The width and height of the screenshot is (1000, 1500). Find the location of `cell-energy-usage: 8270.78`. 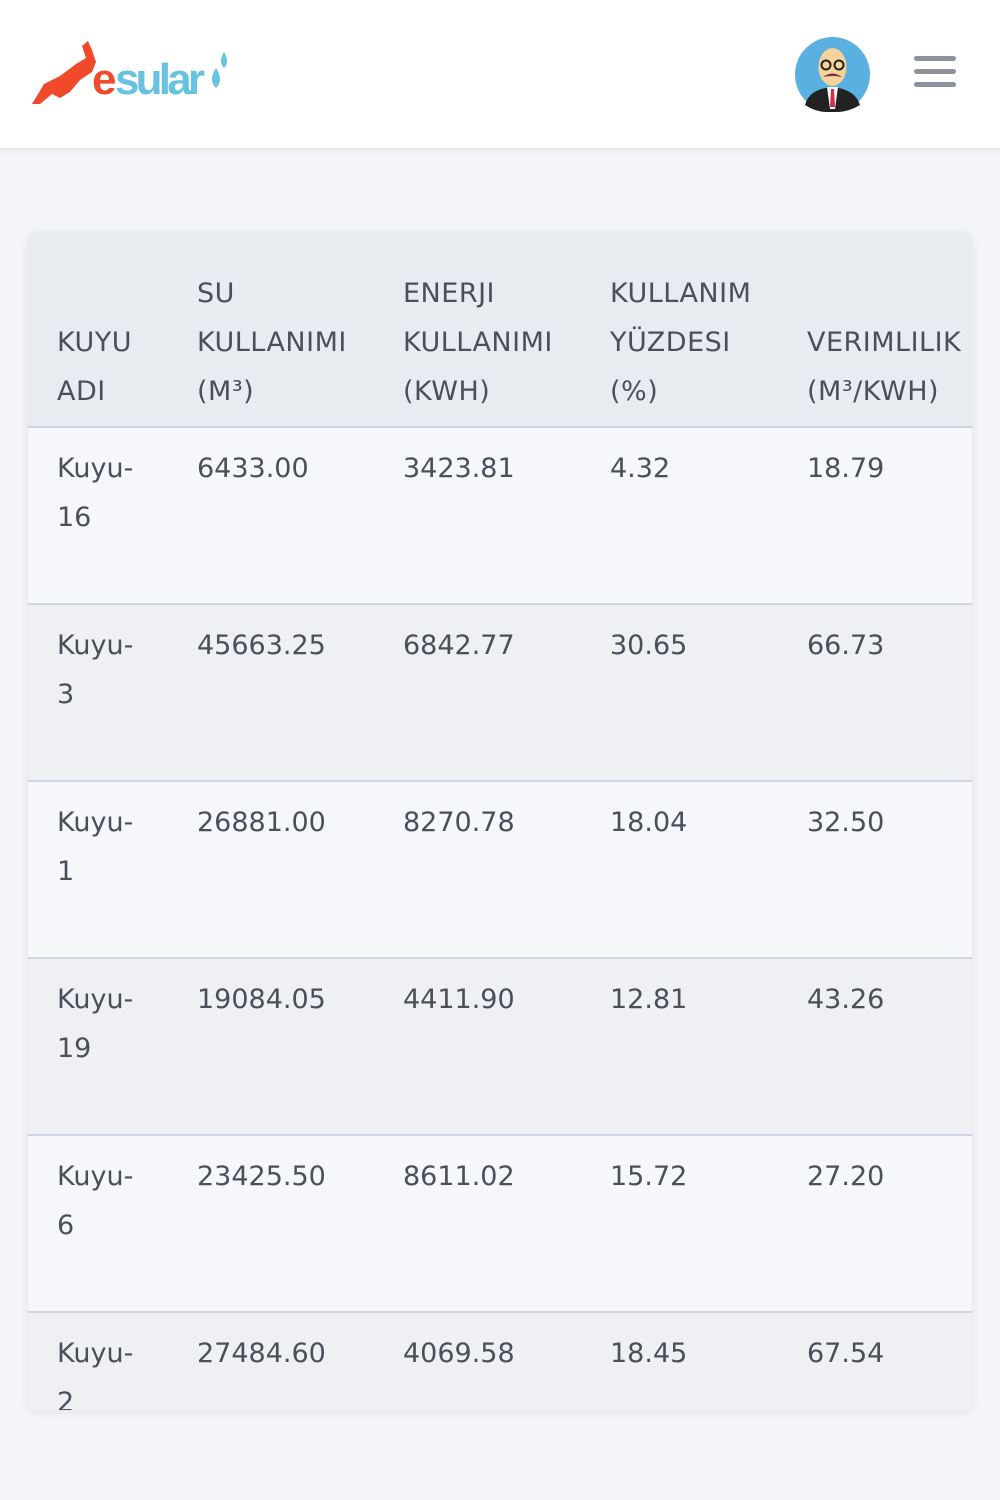

cell-energy-usage: 8270.78 is located at coordinates (506, 870).